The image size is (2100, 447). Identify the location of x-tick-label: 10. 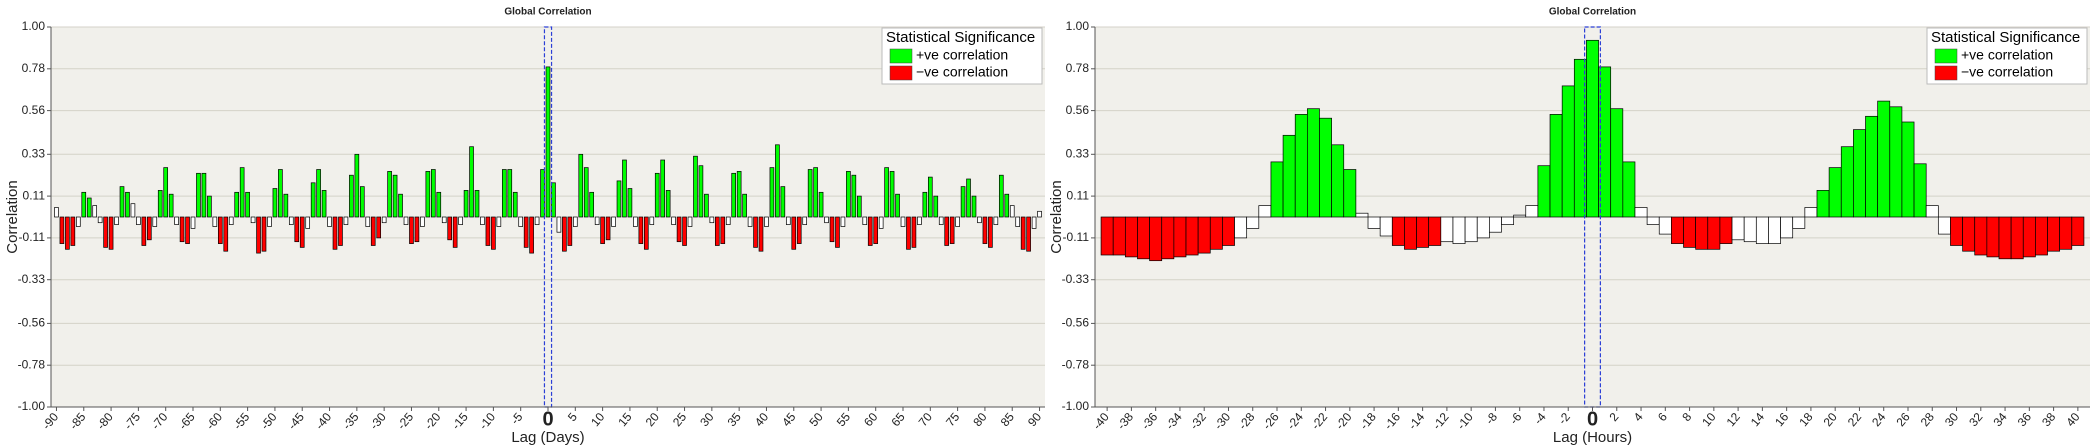
(598, 419).